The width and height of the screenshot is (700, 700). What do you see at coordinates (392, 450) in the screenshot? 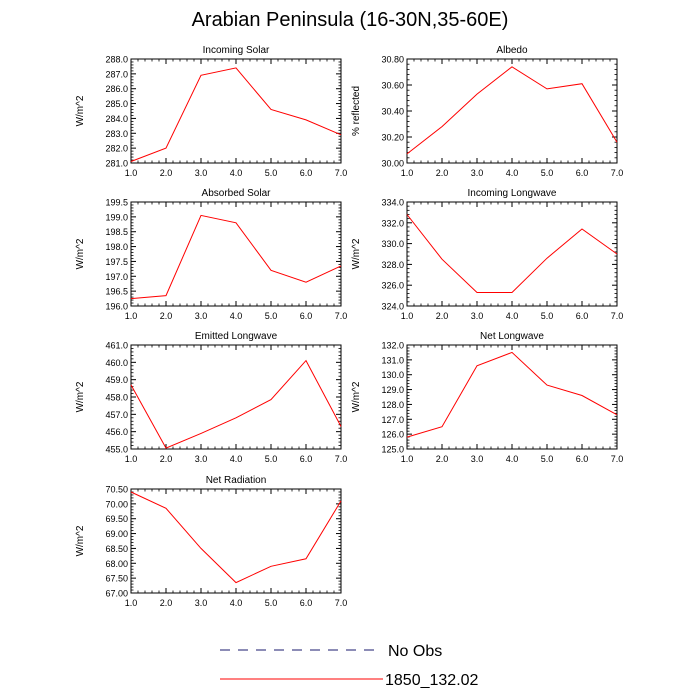
I see `y-tick-label: 125.0` at bounding box center [392, 450].